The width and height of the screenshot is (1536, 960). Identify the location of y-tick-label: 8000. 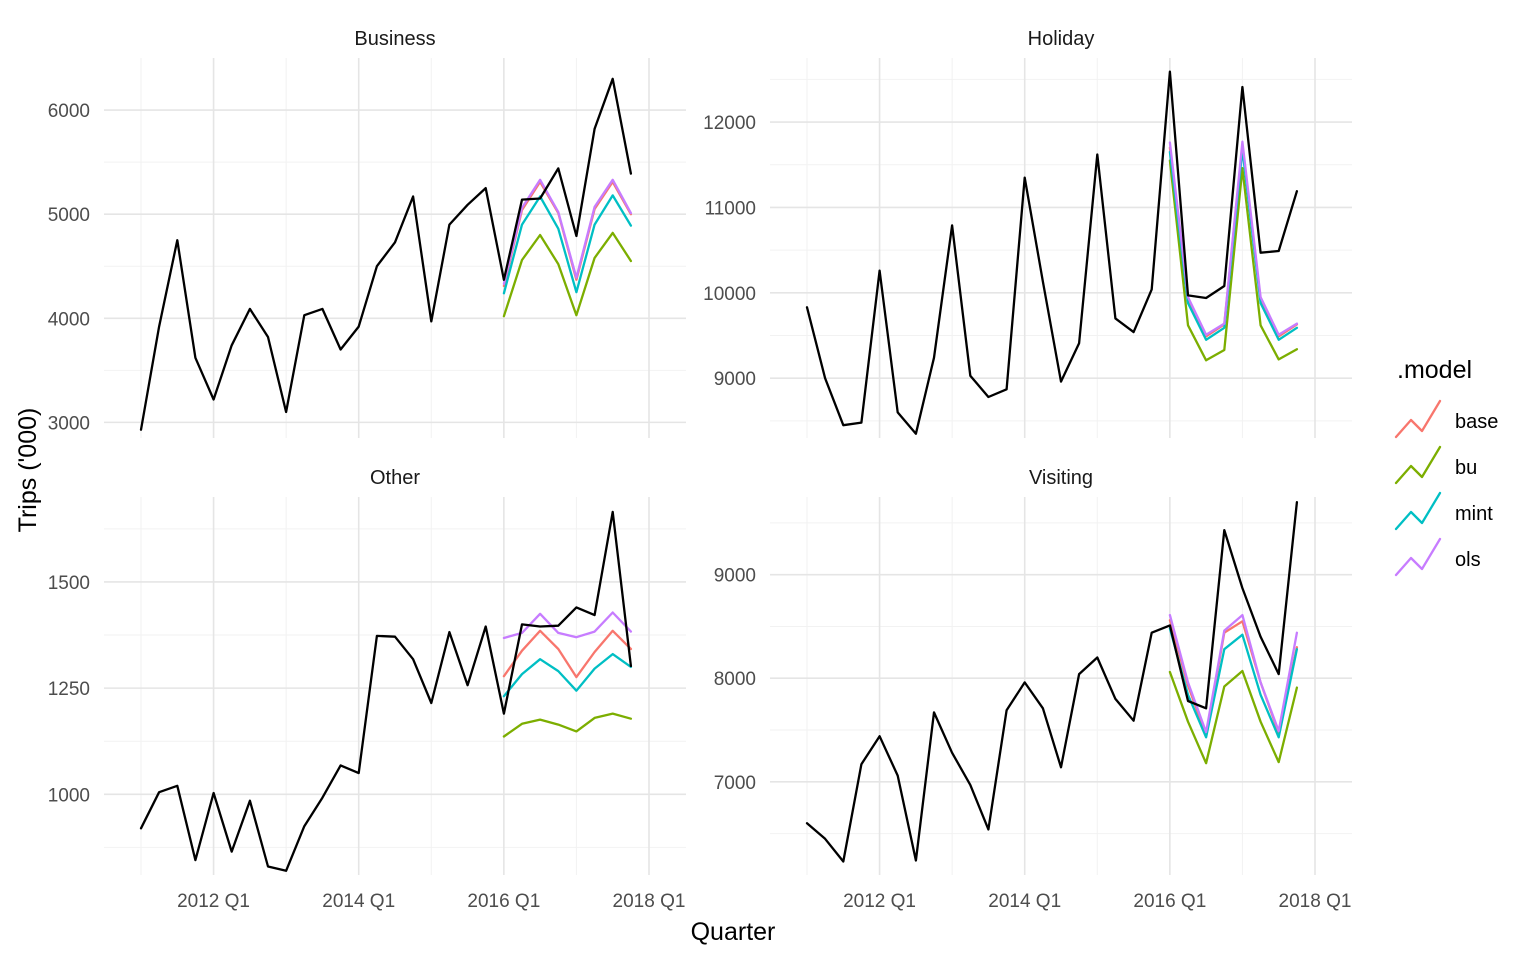
(735, 679).